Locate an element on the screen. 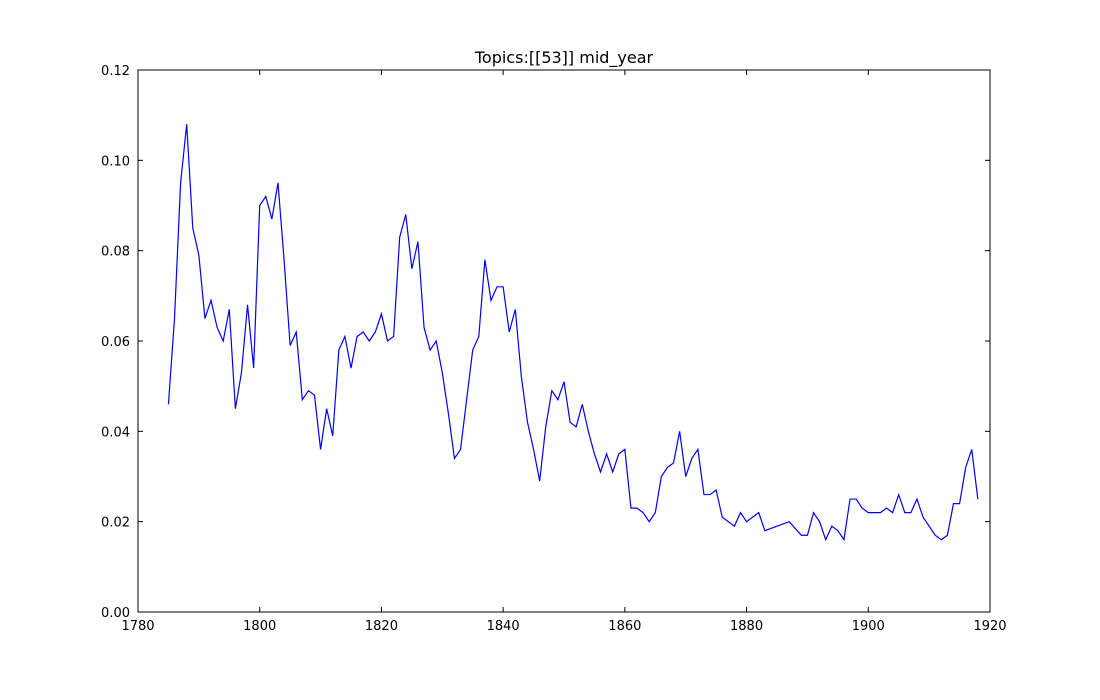 This screenshot has height=700, width=1100. x-tick-label: 1840 is located at coordinates (503, 626).